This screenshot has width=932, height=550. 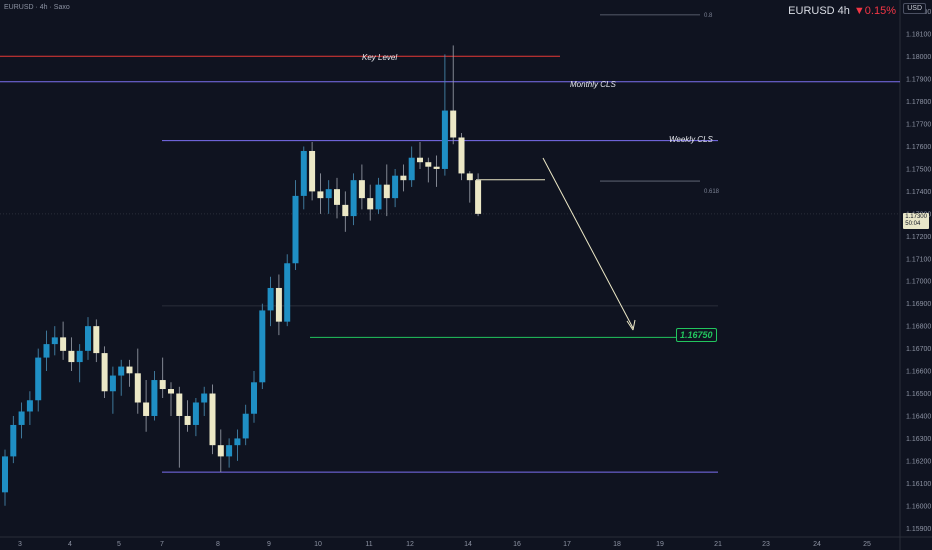 I want to click on price-tick-label: 1.16900, so click(x=918, y=304).